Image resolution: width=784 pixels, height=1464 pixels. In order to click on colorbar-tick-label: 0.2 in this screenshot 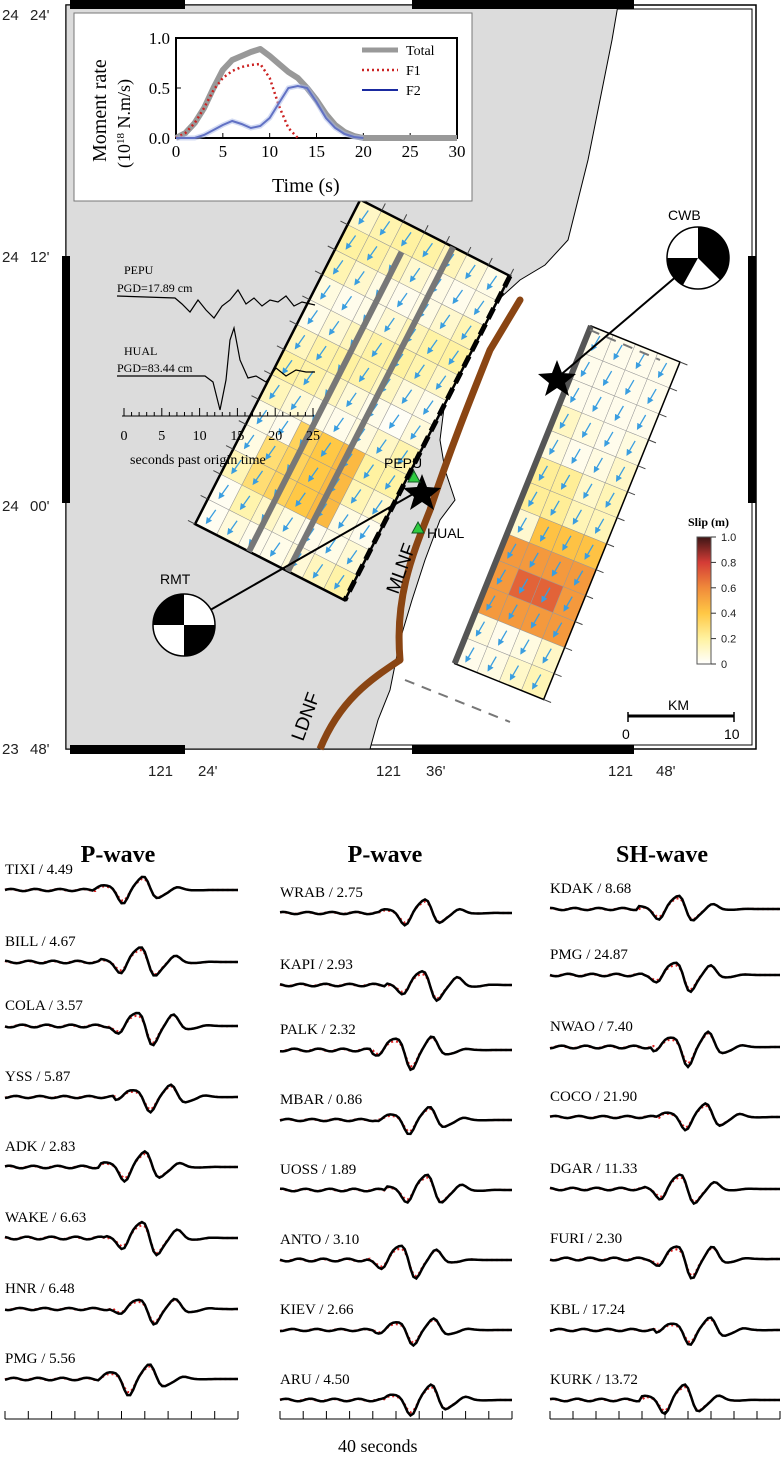, I will do `click(728, 640)`.